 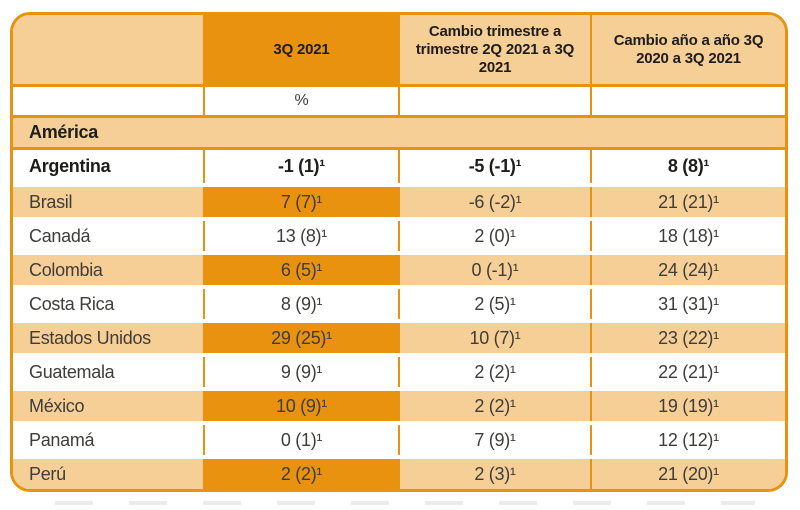 I want to click on table-row-canada: Canadá 13 (8)¹ 2 (0)¹ 18 (18)¹, so click(x=399, y=236).